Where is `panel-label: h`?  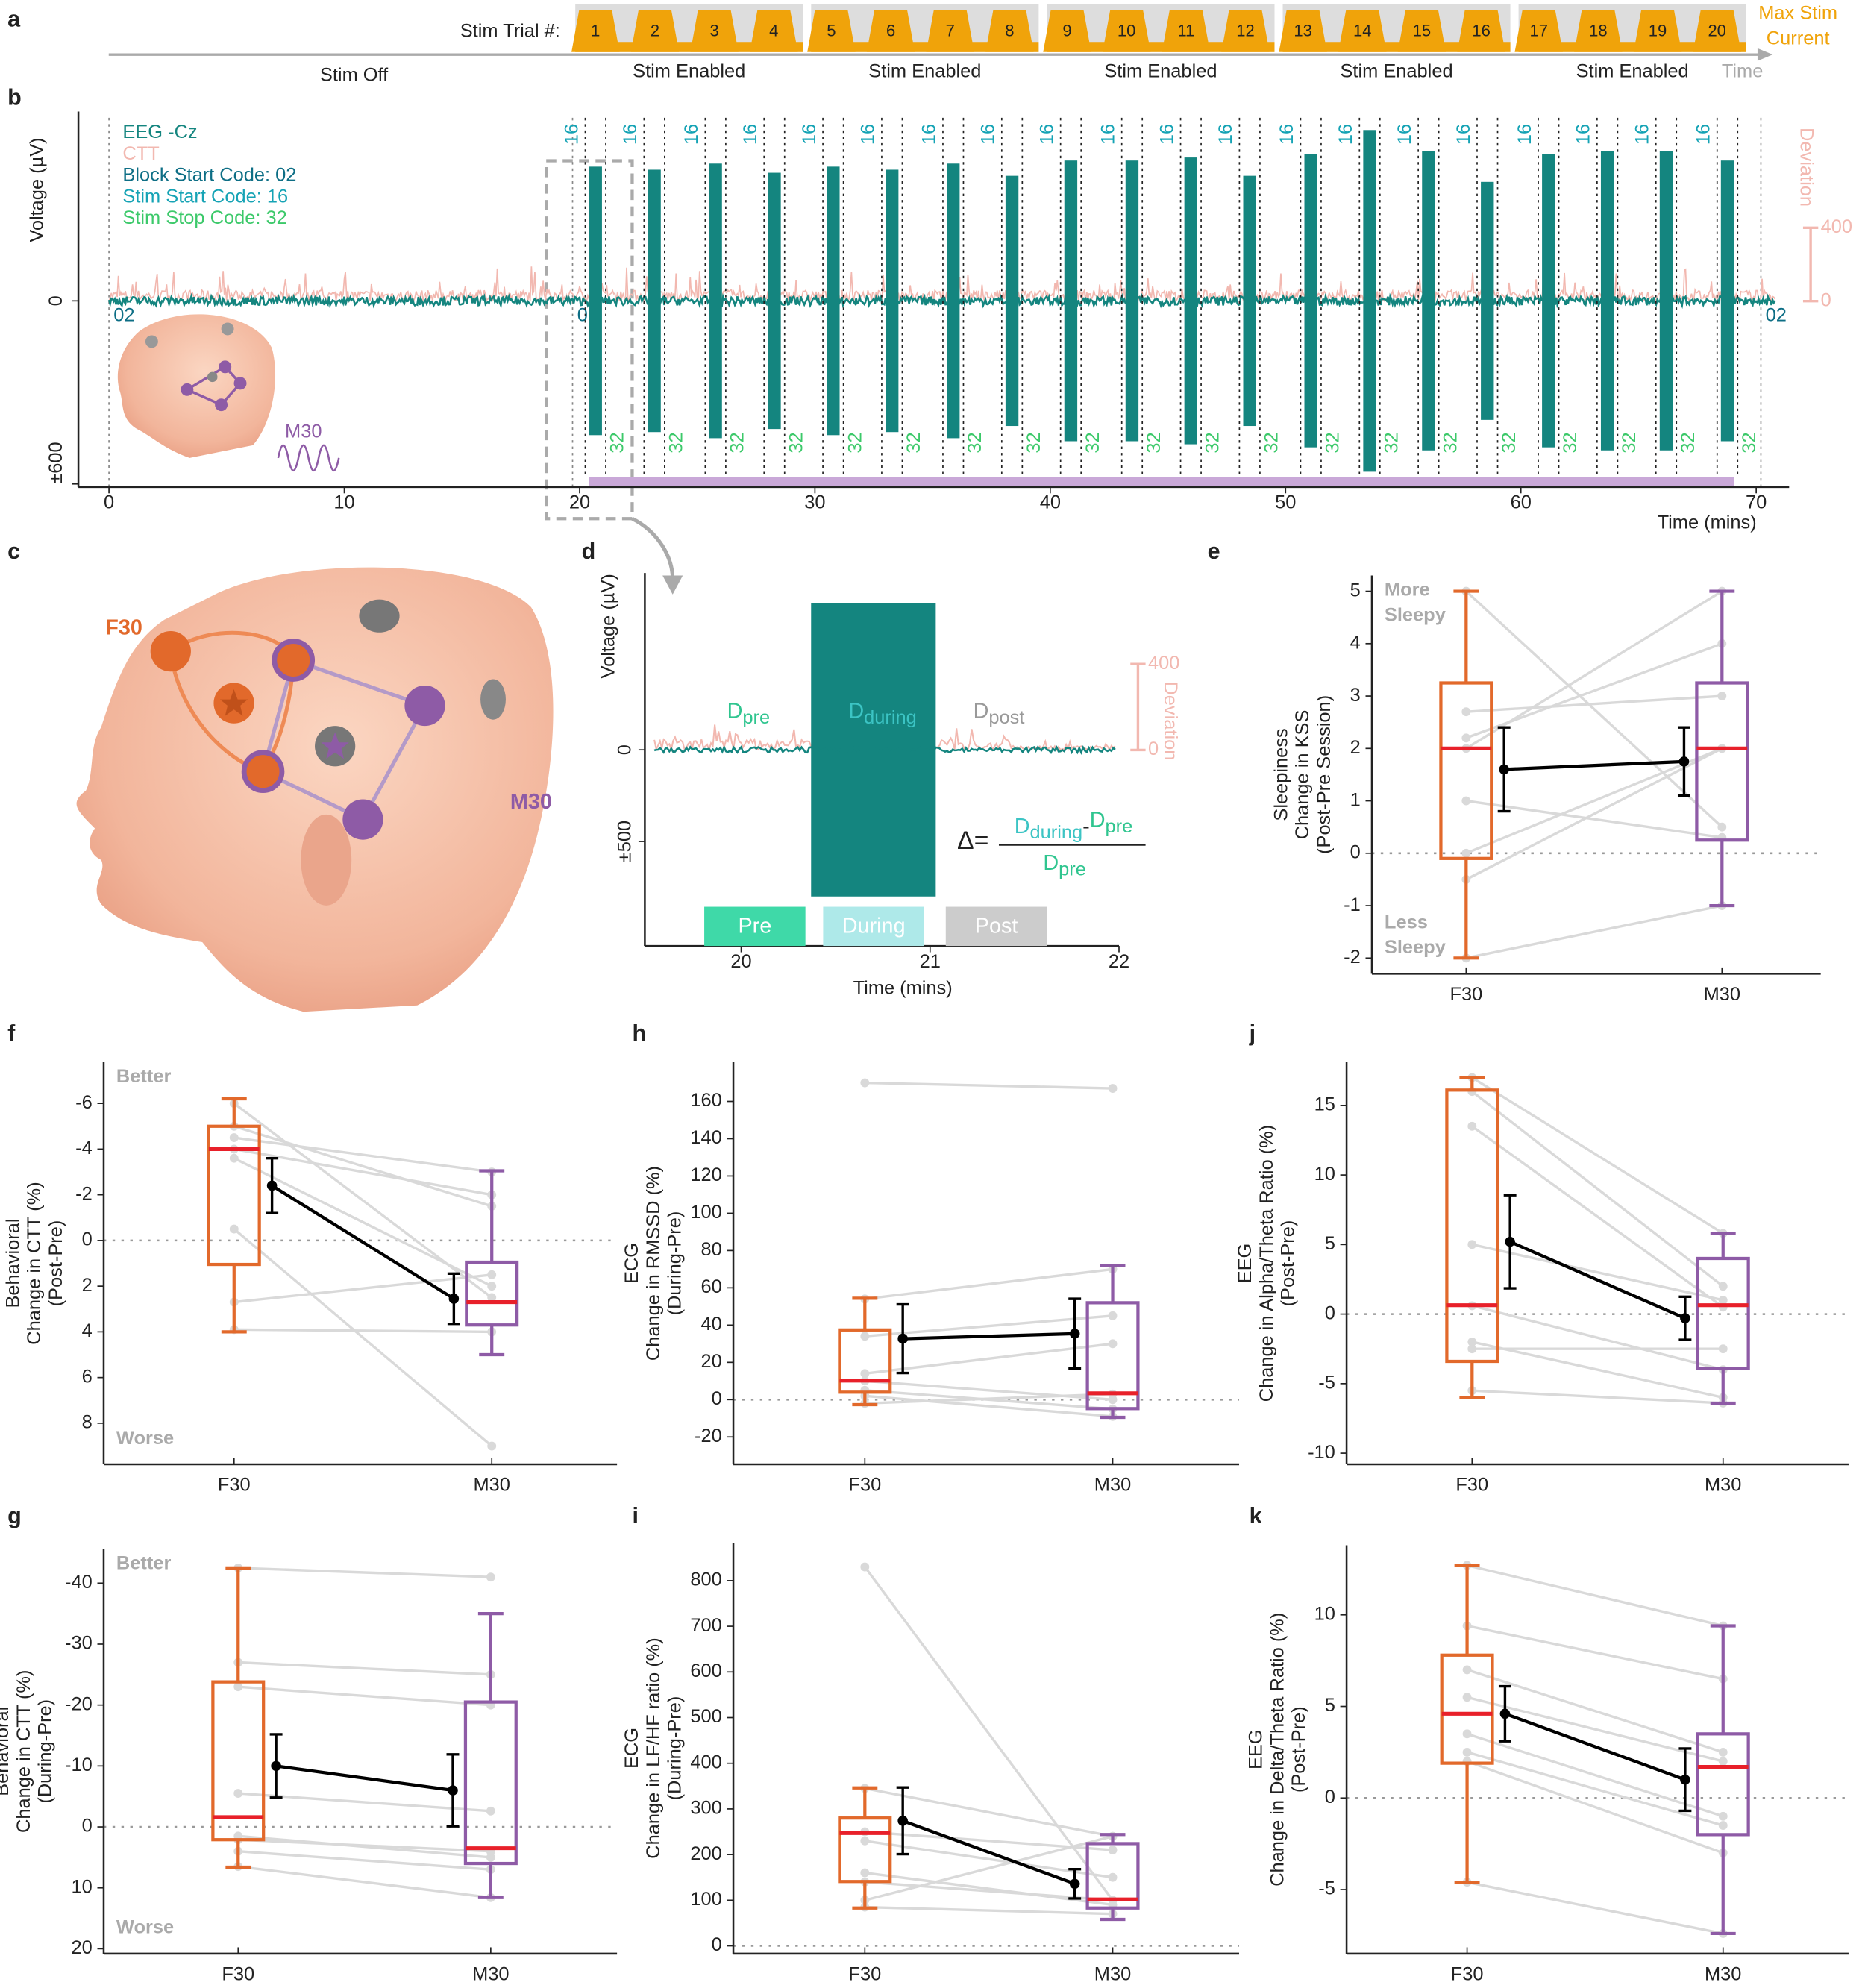
panel-label: h is located at coordinates (639, 1033).